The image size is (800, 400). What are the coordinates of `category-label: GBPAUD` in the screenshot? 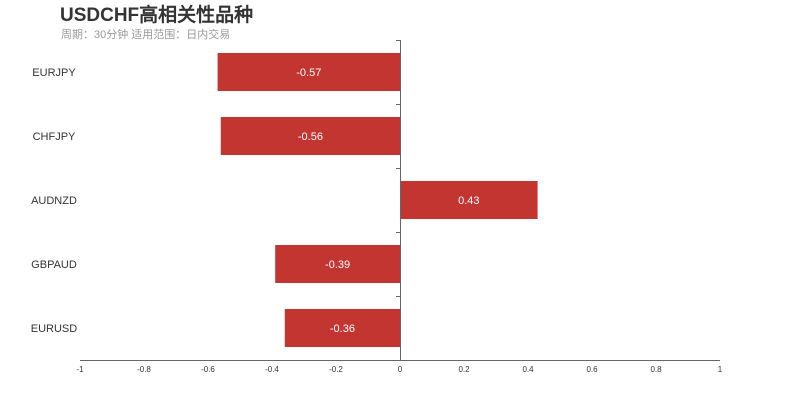 It's located at (54, 265).